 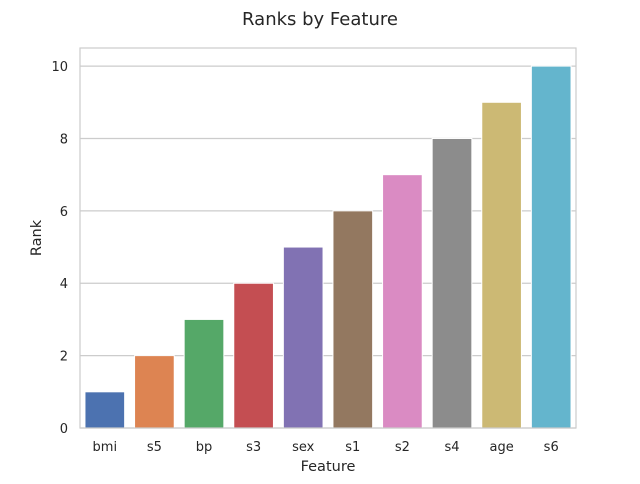 What do you see at coordinates (253, 447) in the screenshot?
I see `x-tick-label-s3: s3` at bounding box center [253, 447].